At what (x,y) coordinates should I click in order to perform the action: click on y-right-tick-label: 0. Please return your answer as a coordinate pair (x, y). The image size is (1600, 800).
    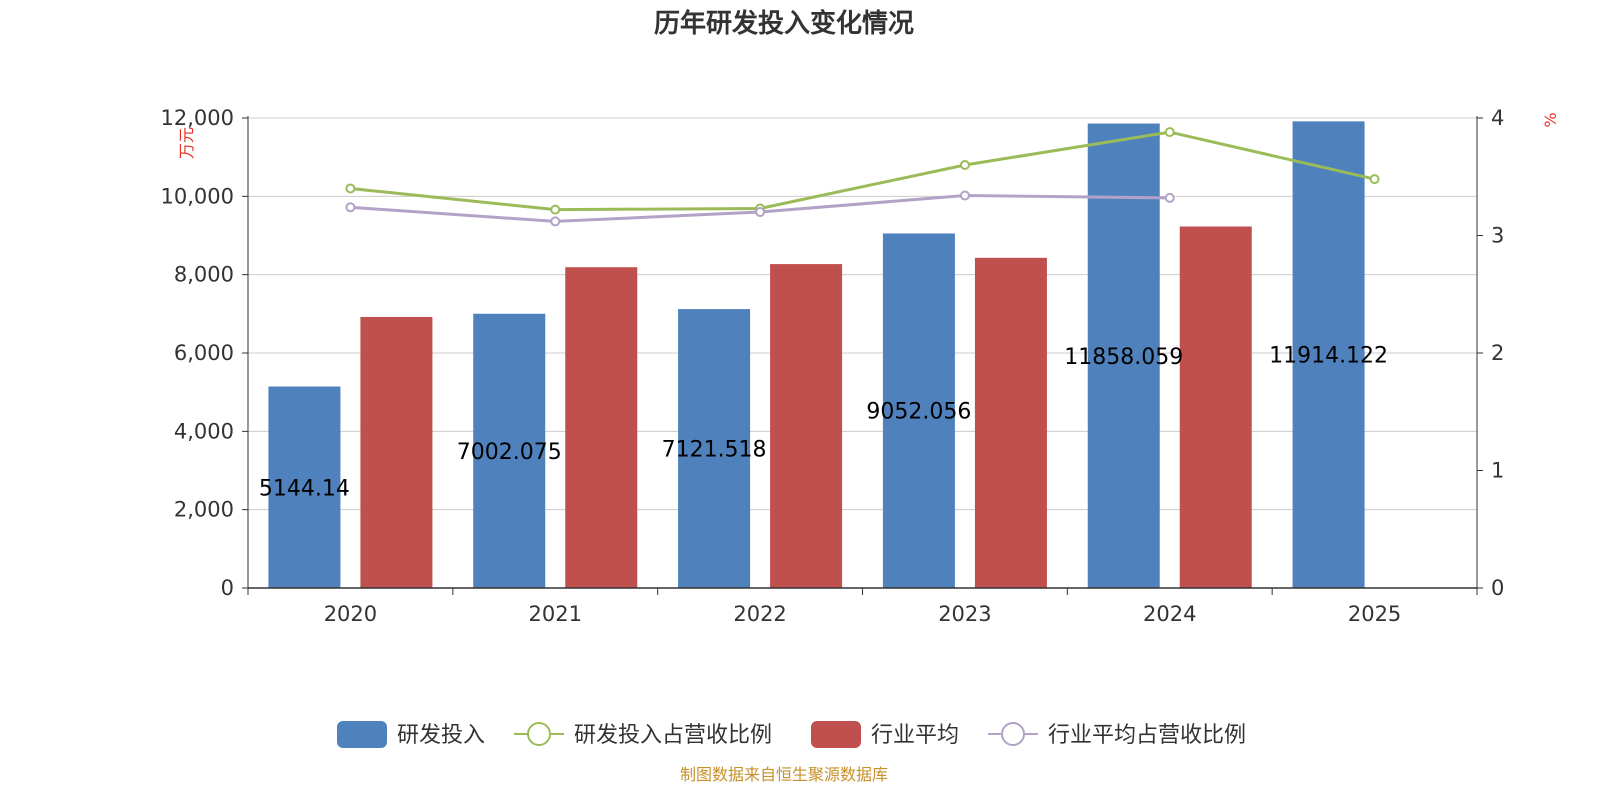
    Looking at the image, I should click on (1497, 588).